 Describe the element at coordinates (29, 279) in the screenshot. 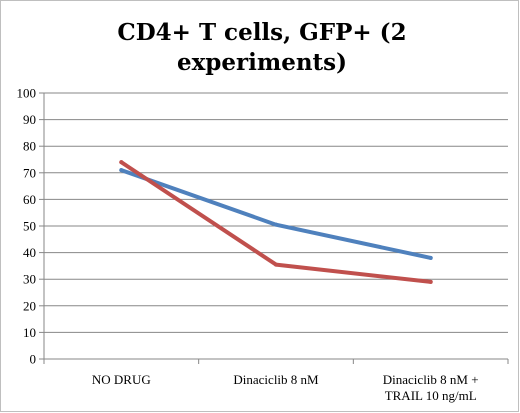

I see `y-tick-label: 30` at that location.